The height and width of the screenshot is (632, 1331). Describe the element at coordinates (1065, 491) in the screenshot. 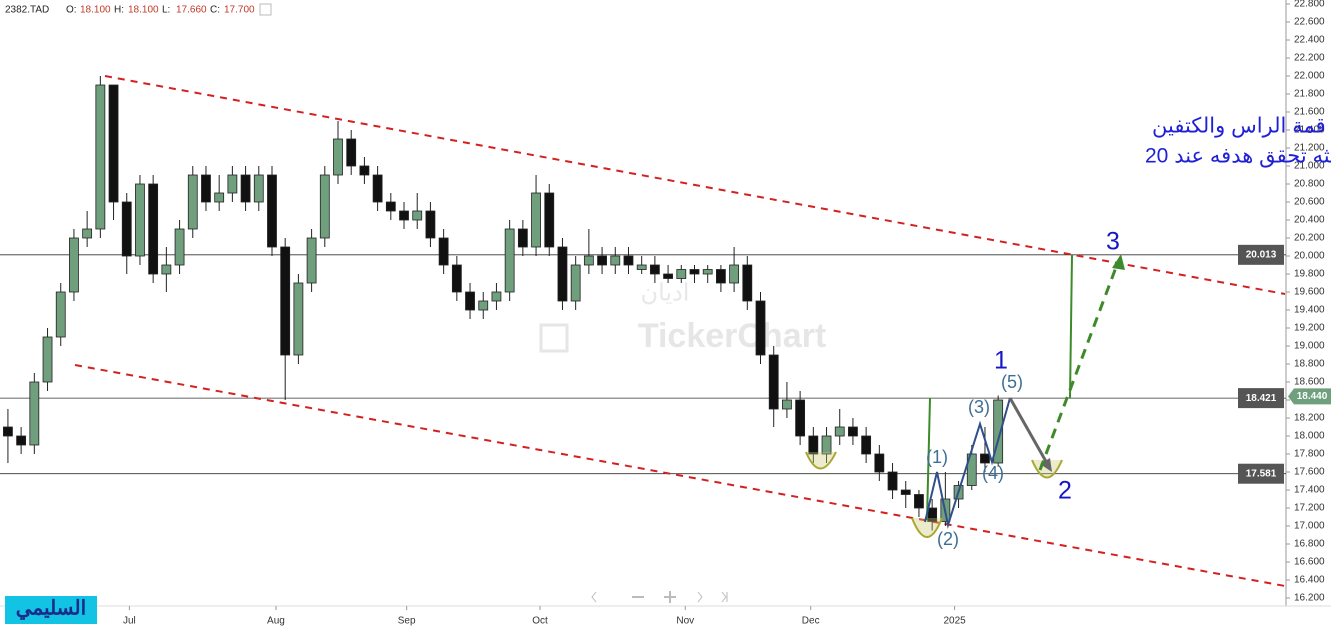

I see `wave-label: 2` at that location.